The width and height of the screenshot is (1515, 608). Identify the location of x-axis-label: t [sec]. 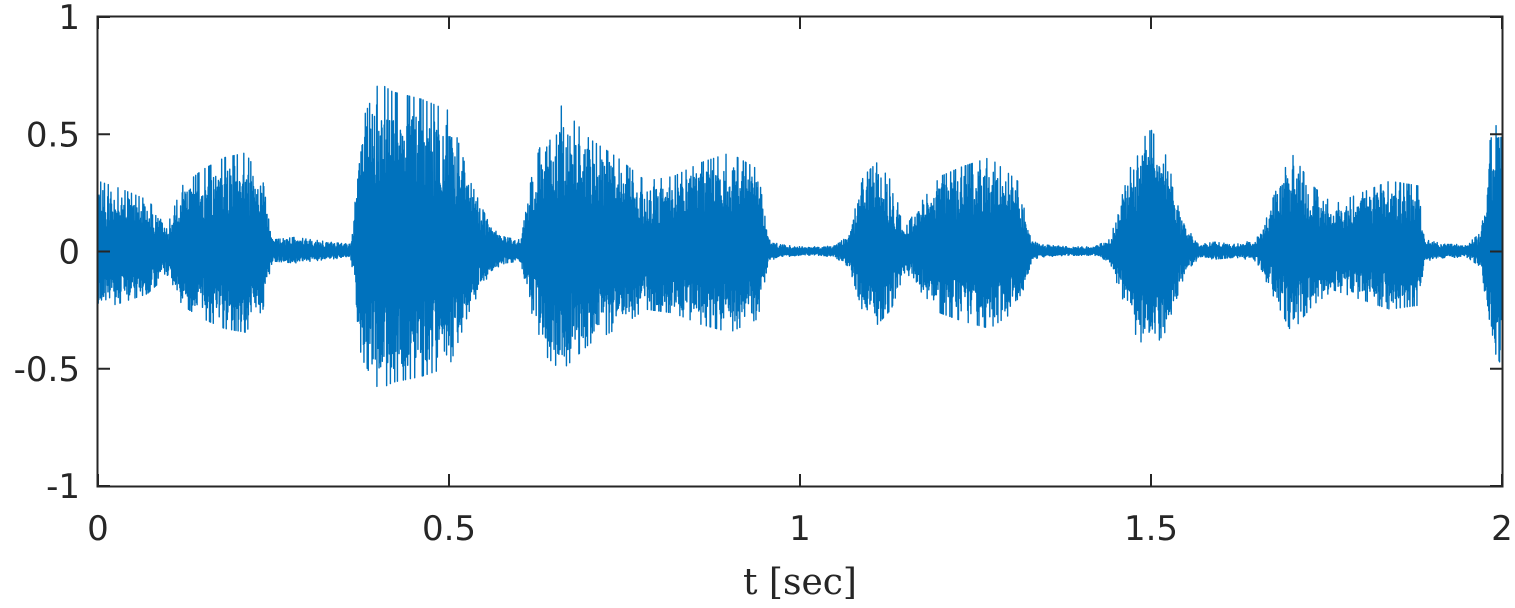
(800, 582).